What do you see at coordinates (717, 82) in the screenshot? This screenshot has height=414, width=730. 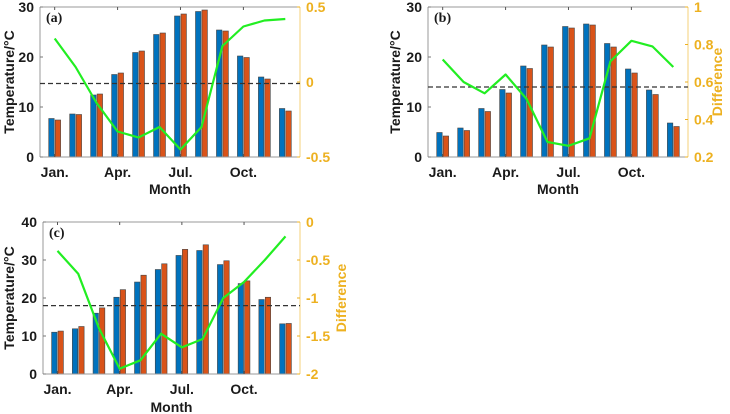 I see `y-right-axis-label: Difference` at bounding box center [717, 82].